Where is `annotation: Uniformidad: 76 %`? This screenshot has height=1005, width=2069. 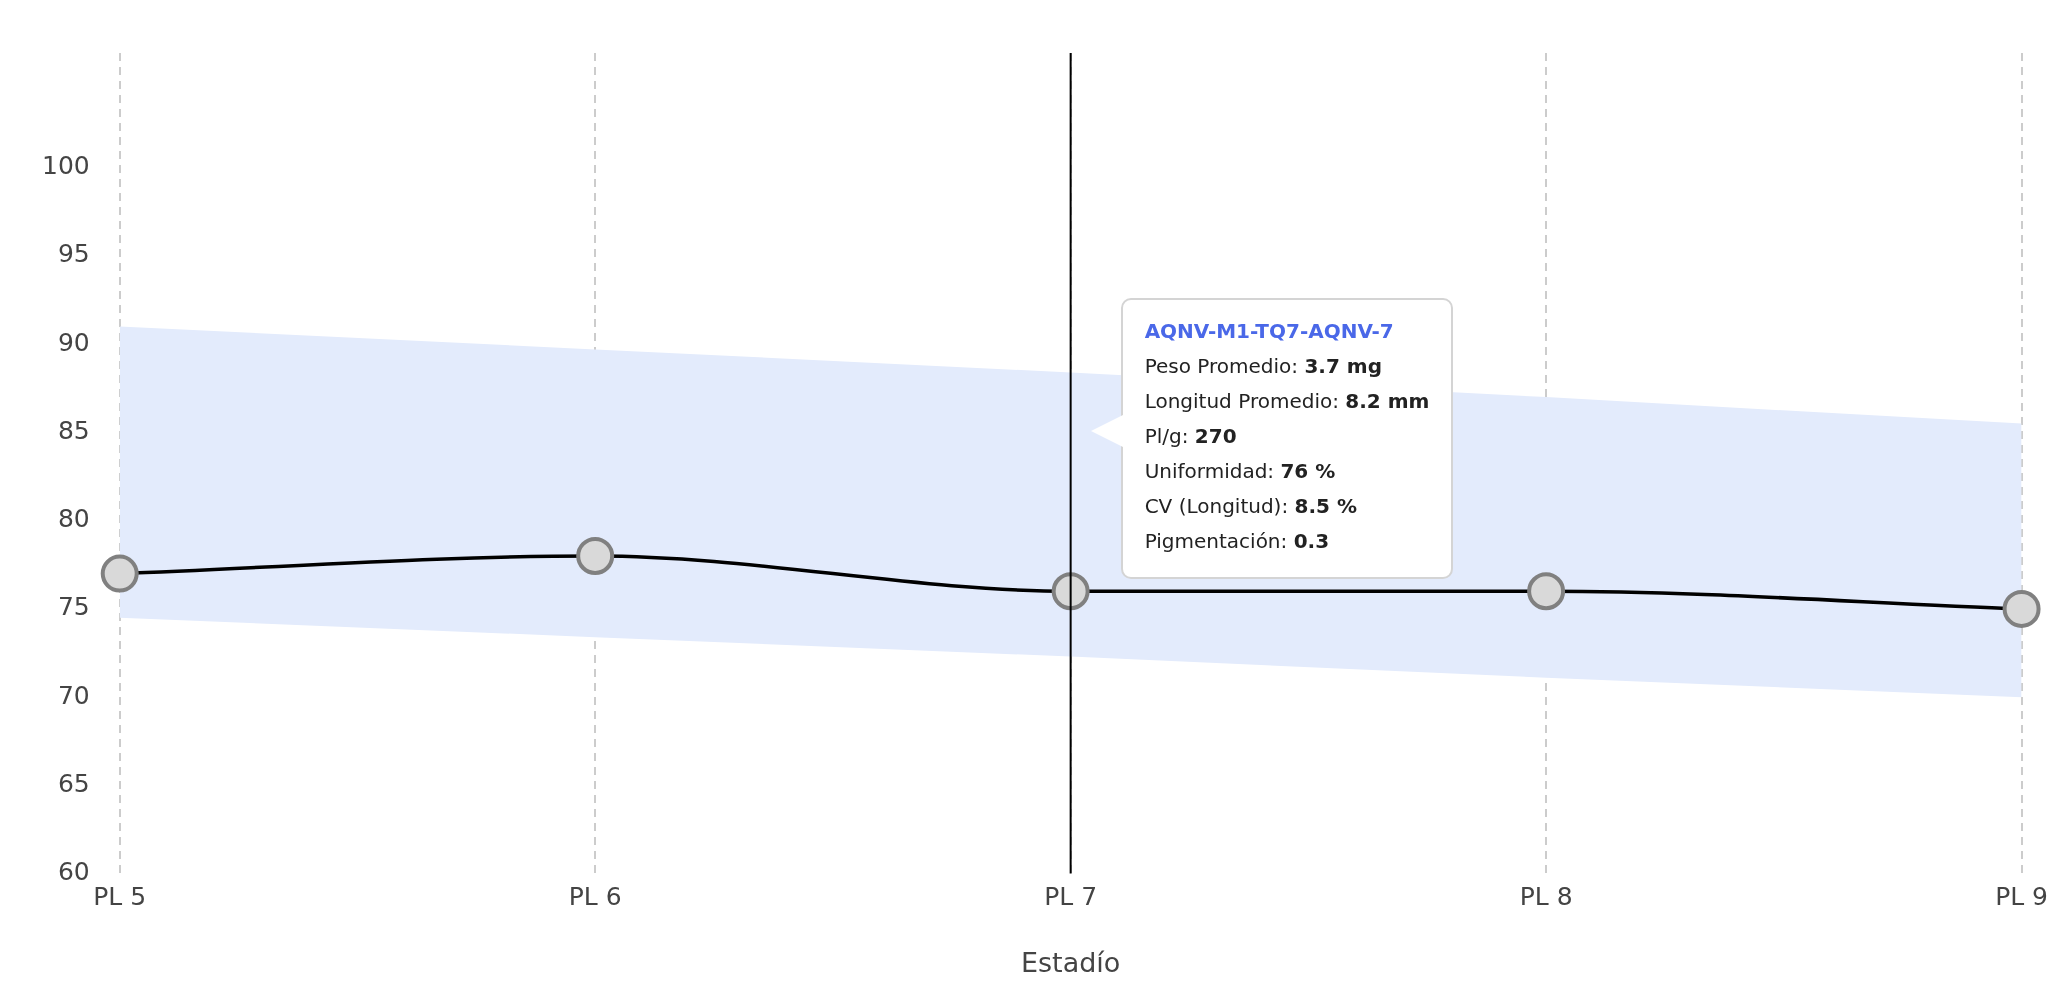
annotation: Uniformidad: 76 % is located at coordinates (1240, 471).